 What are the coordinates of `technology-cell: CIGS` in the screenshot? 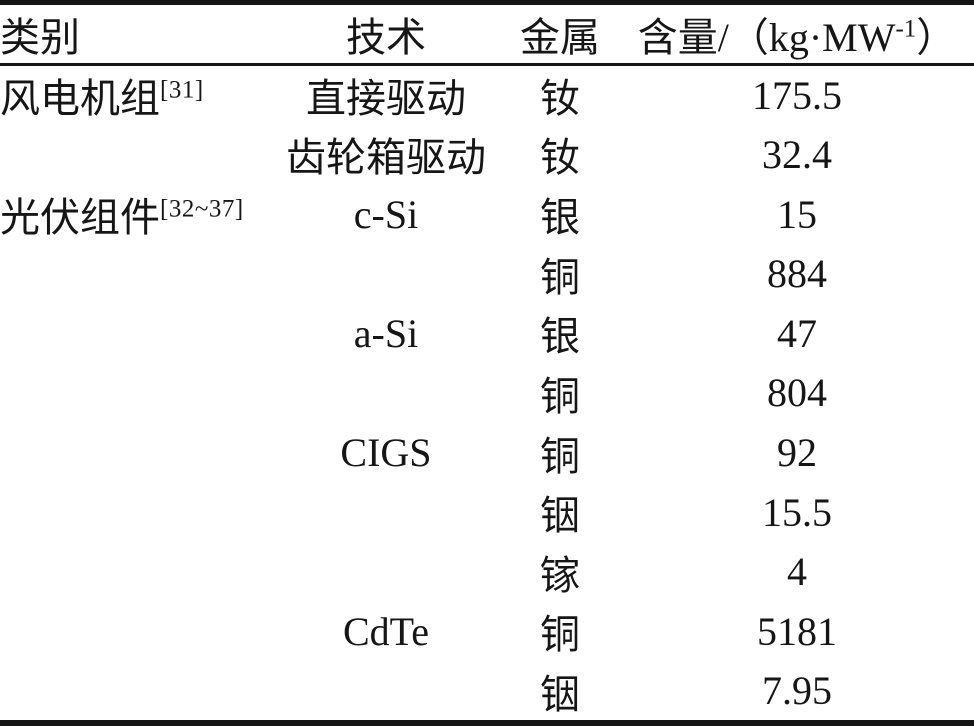 It's located at (386, 453).